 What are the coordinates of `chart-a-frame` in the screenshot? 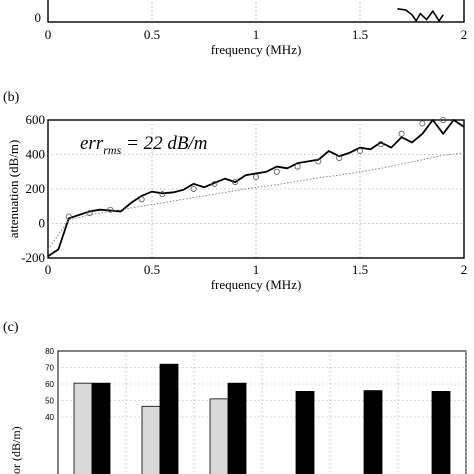 It's located at (256, 11).